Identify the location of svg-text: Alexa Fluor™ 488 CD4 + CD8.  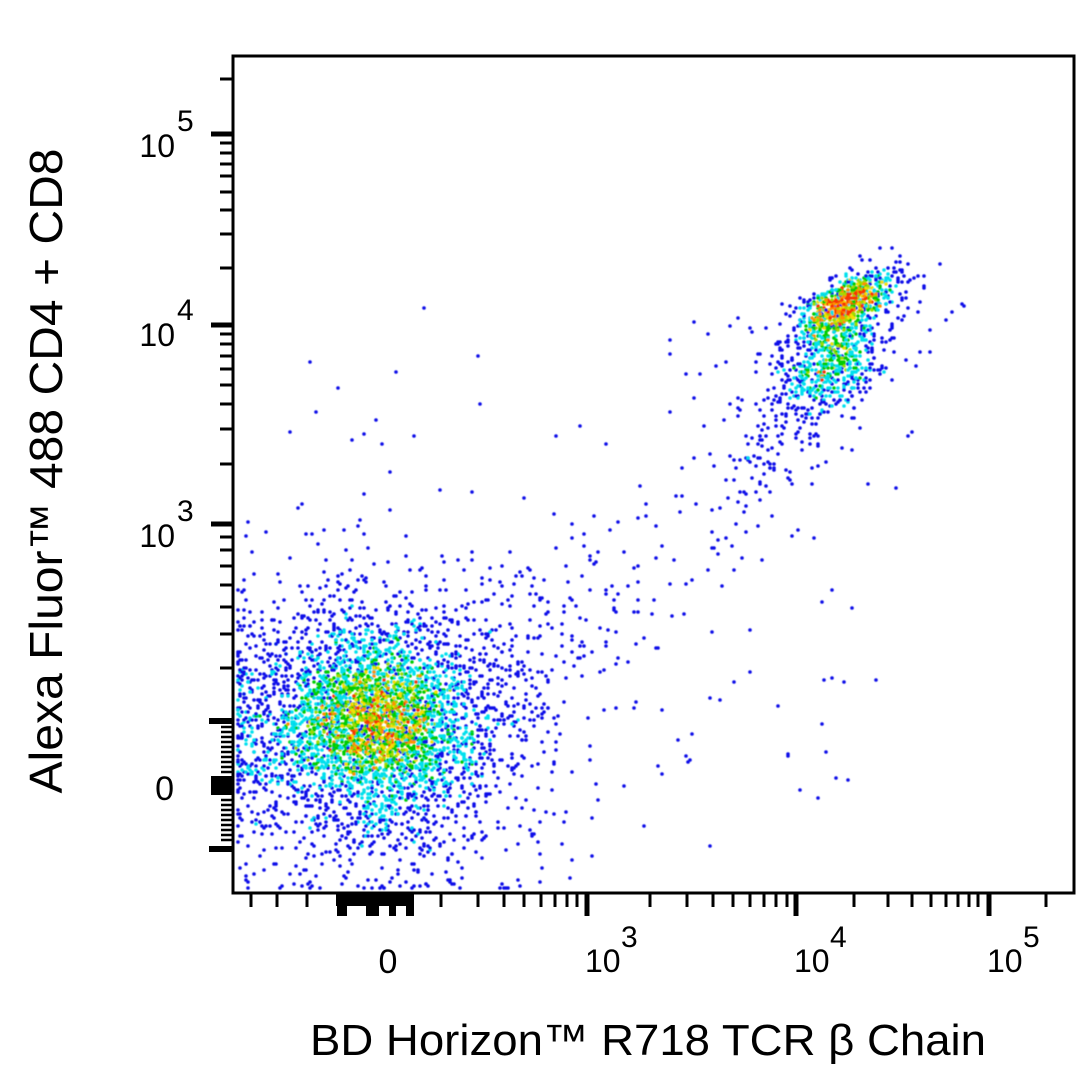
(46, 471).